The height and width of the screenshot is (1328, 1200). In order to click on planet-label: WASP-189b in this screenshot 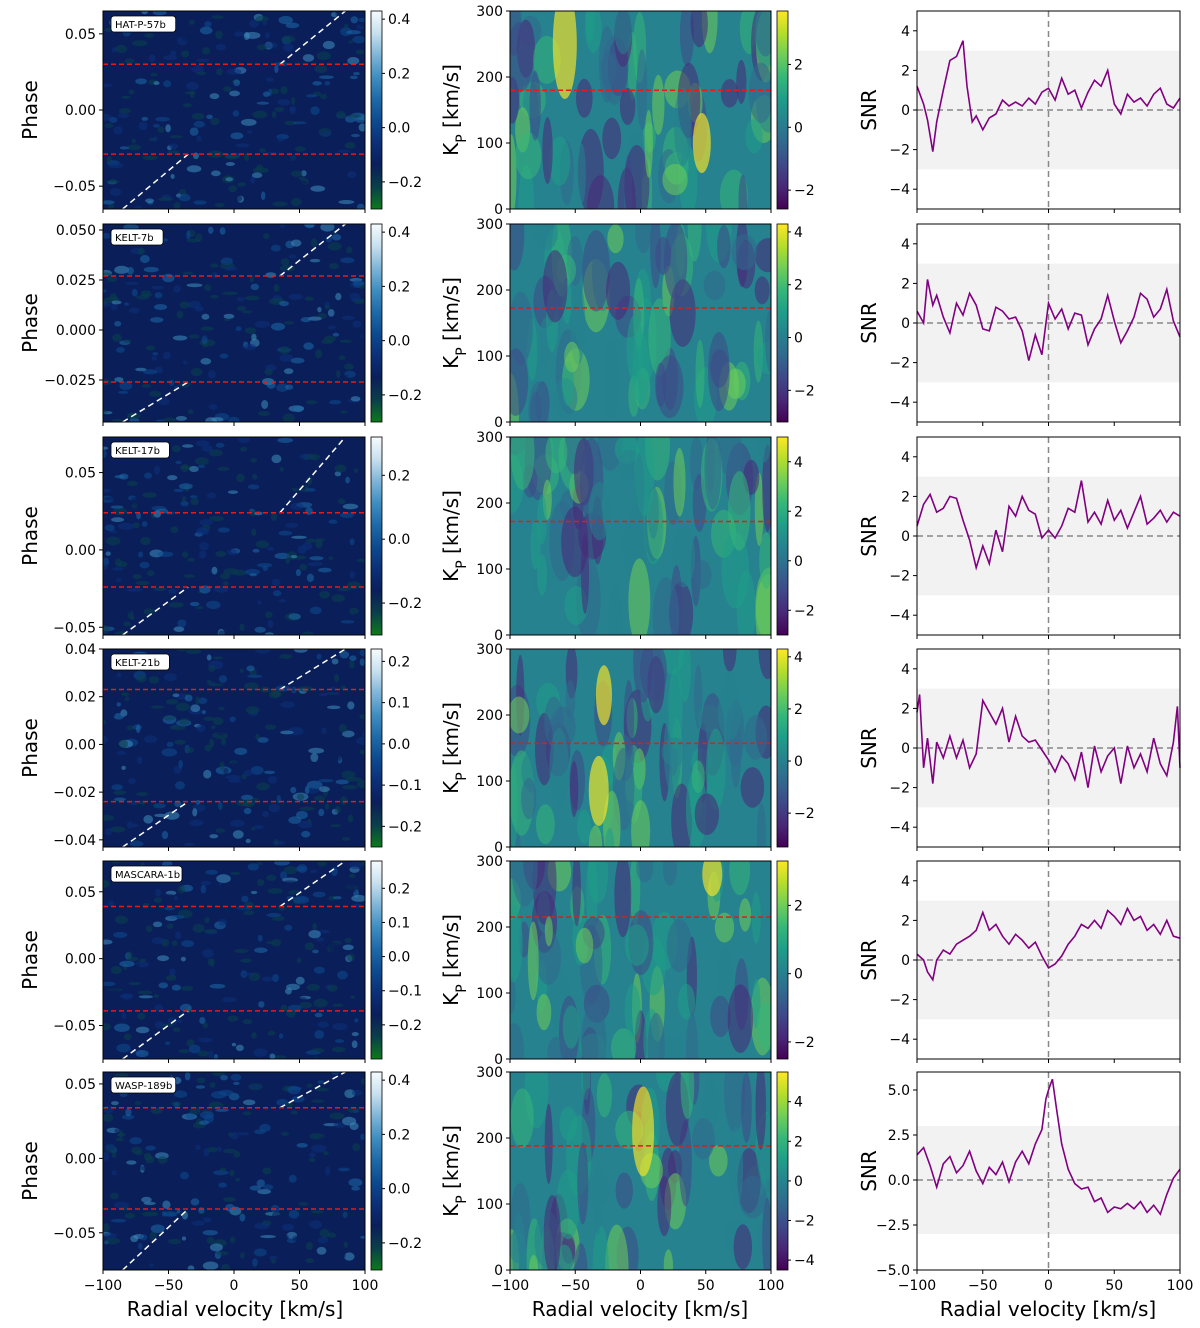, I will do `click(143, 1085)`.